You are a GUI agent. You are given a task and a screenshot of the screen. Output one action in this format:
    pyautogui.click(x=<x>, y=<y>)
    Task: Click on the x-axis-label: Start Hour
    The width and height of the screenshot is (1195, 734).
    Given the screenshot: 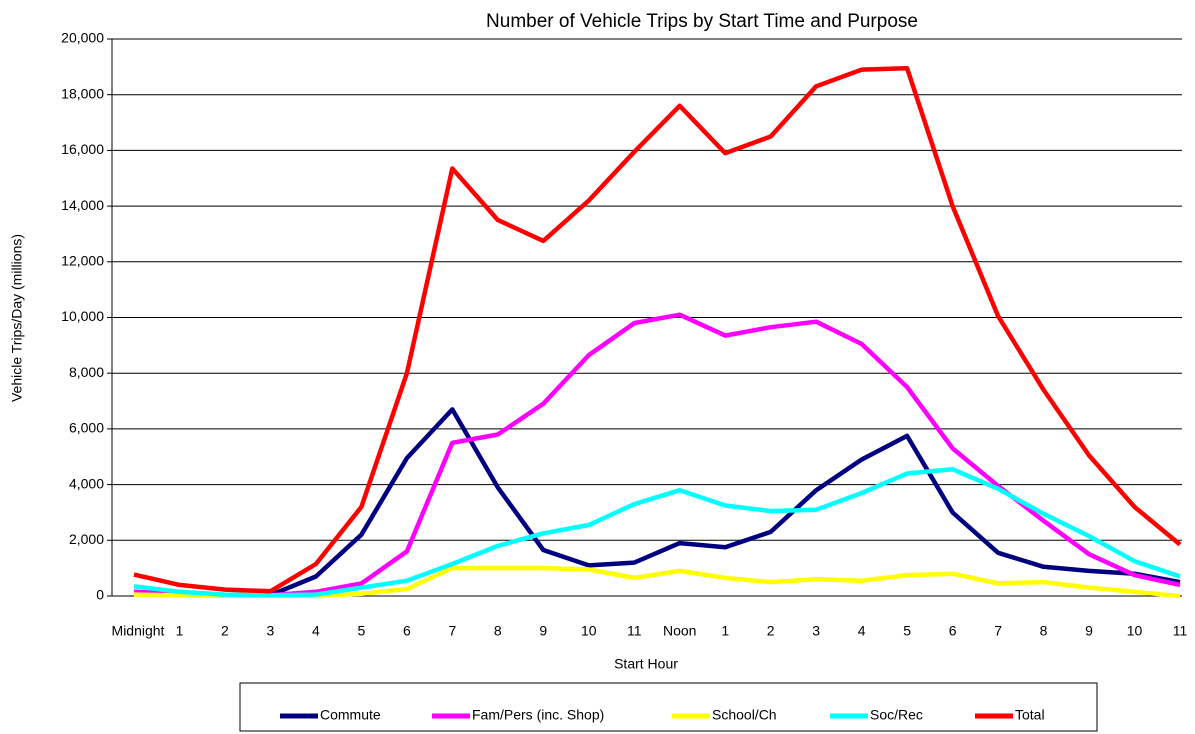 What is the action you would take?
    pyautogui.click(x=646, y=664)
    